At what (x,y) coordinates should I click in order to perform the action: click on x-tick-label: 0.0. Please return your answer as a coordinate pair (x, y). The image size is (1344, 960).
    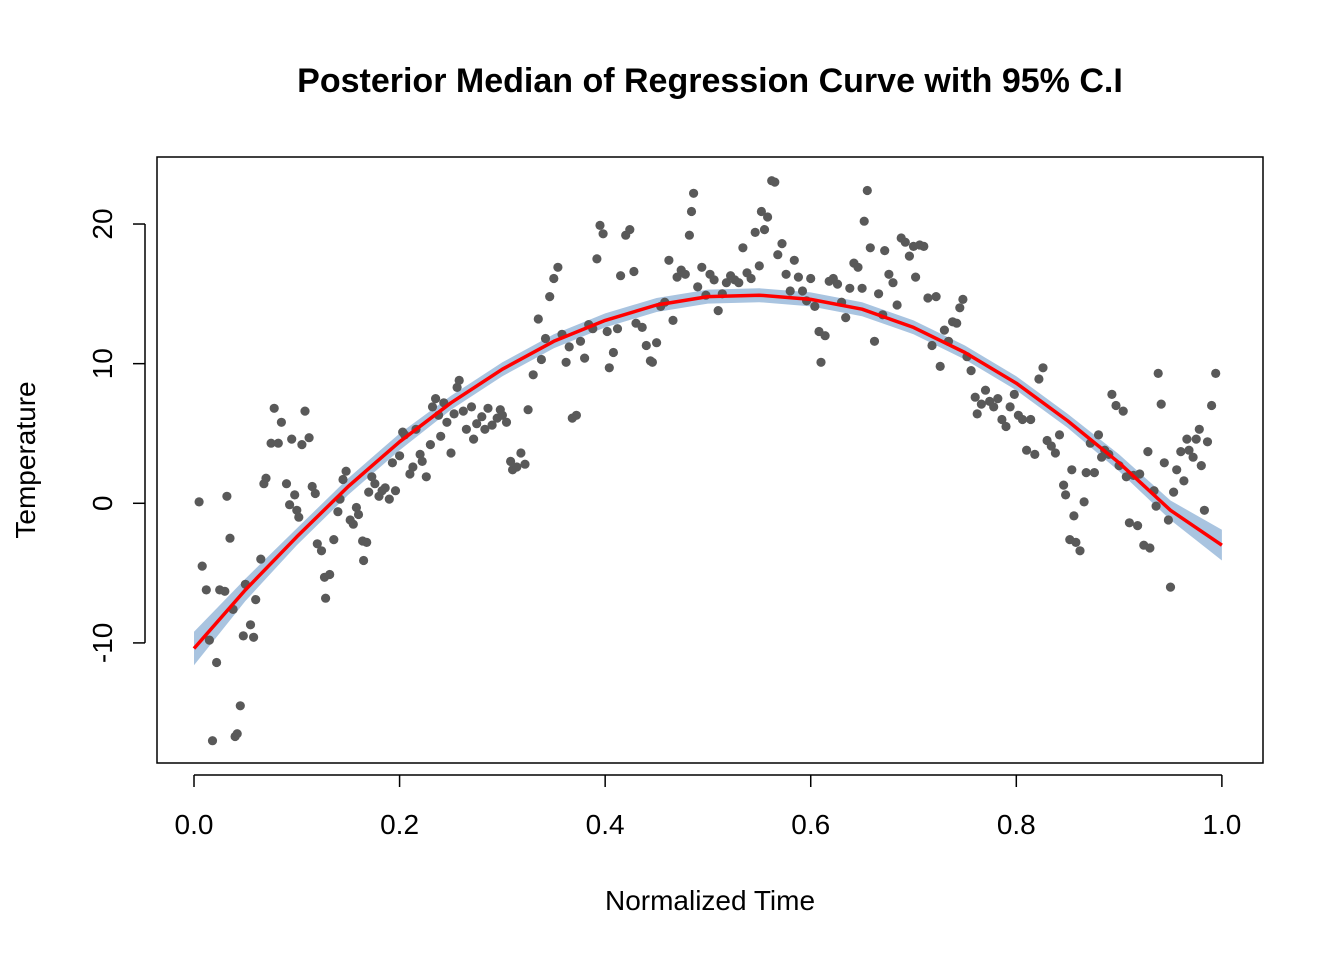
    Looking at the image, I should click on (194, 824).